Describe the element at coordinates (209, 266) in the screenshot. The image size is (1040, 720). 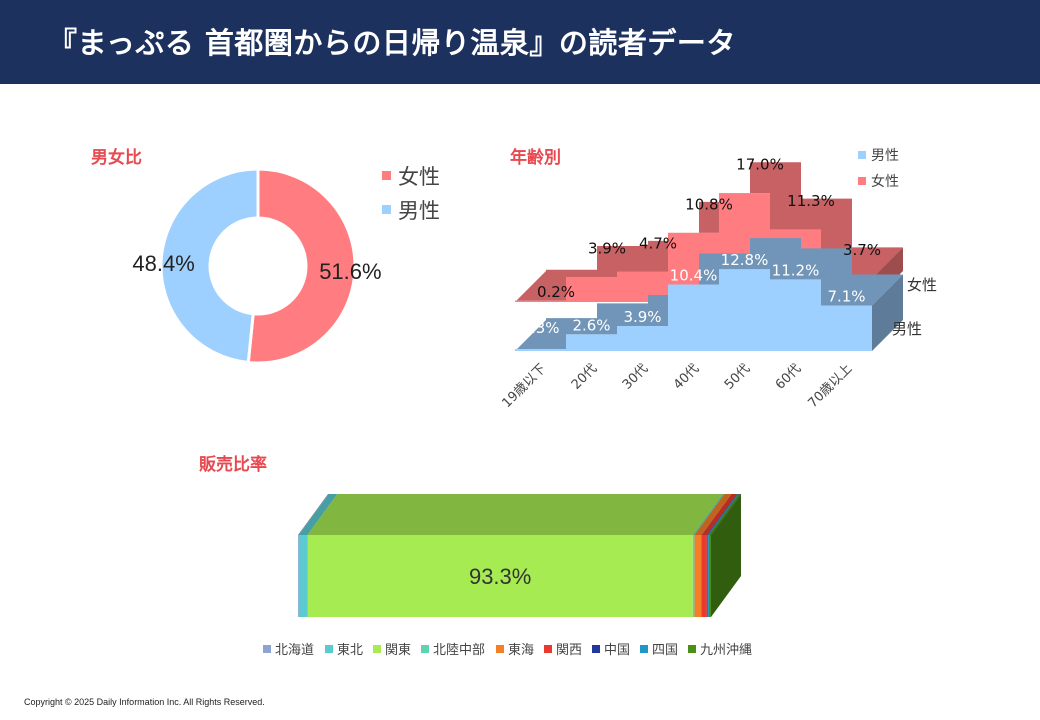
I see `donut-slice-male` at that location.